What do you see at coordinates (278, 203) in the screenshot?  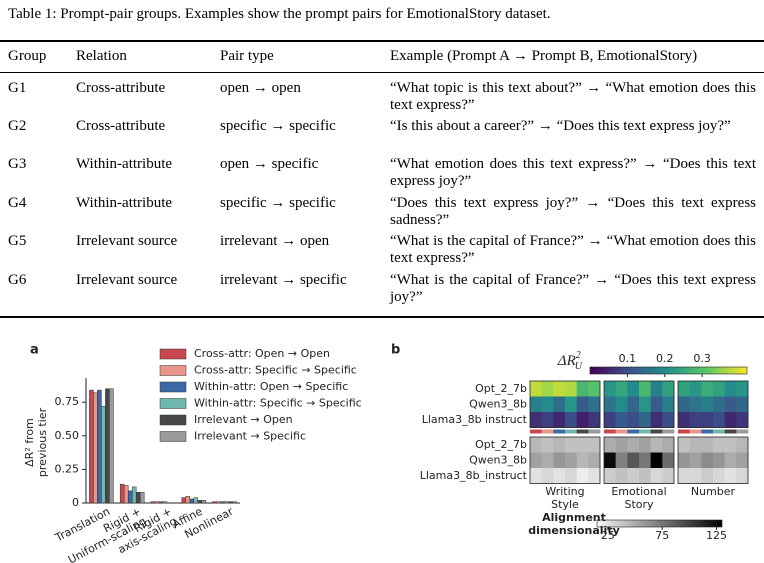 I see `table-cell: specific → specific` at bounding box center [278, 203].